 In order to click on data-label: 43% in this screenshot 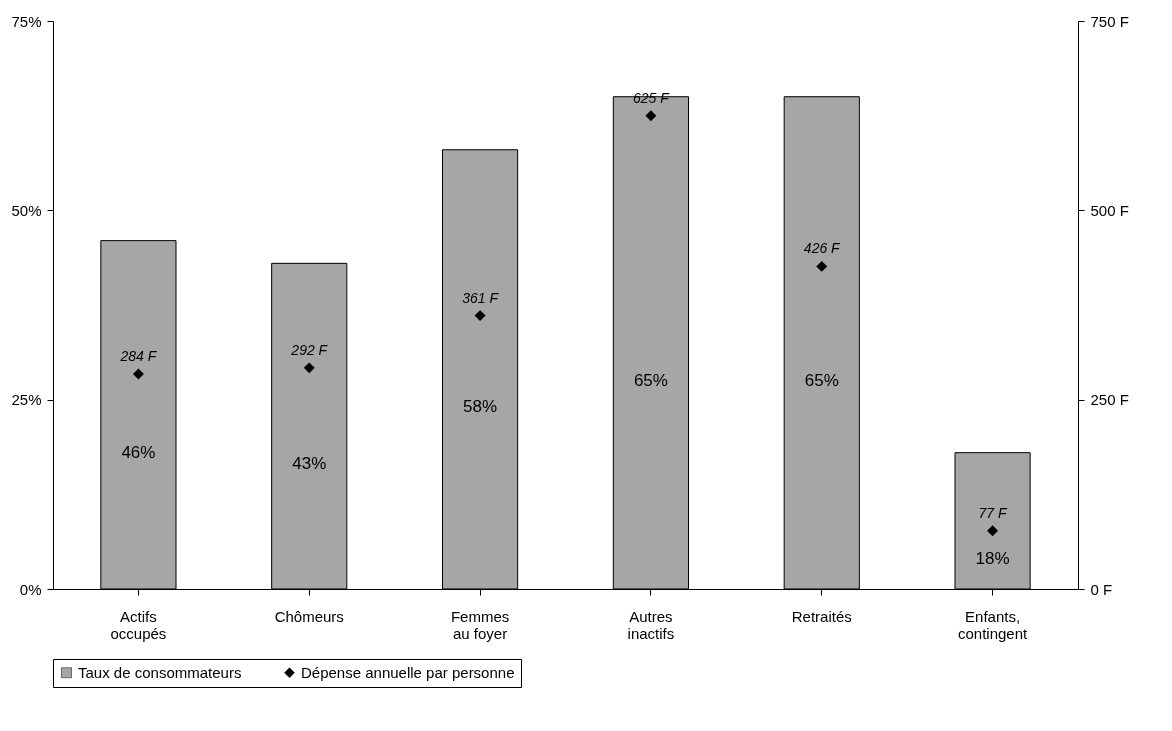, I will do `click(309, 464)`.